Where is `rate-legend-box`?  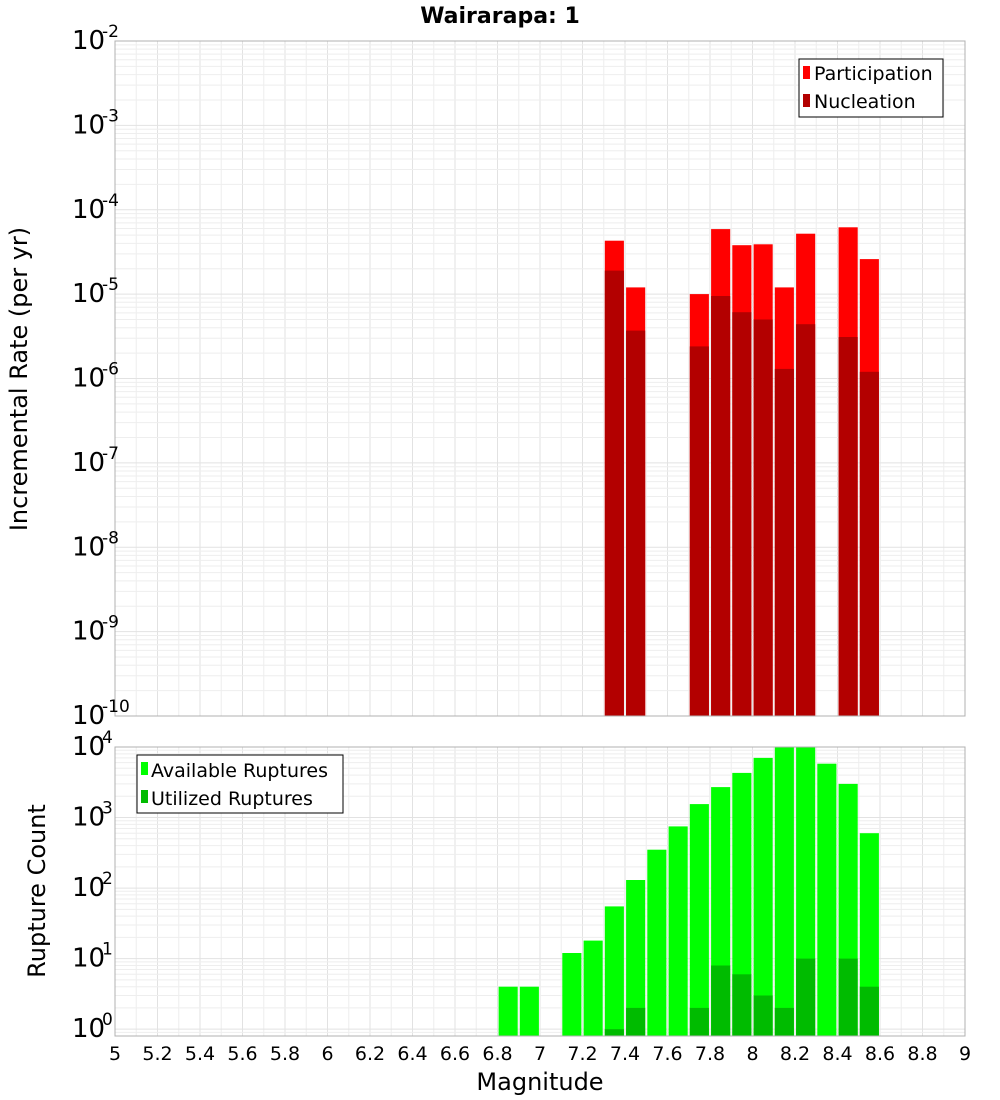 rate-legend-box is located at coordinates (871, 88).